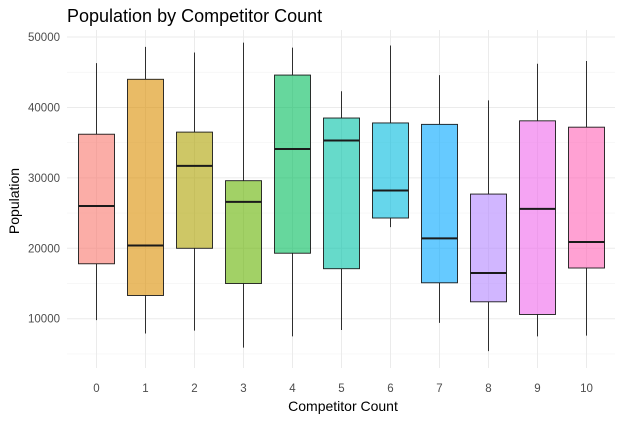 The height and width of the screenshot is (421, 626). What do you see at coordinates (343, 406) in the screenshot?
I see `x-axis-title: Competitor Count` at bounding box center [343, 406].